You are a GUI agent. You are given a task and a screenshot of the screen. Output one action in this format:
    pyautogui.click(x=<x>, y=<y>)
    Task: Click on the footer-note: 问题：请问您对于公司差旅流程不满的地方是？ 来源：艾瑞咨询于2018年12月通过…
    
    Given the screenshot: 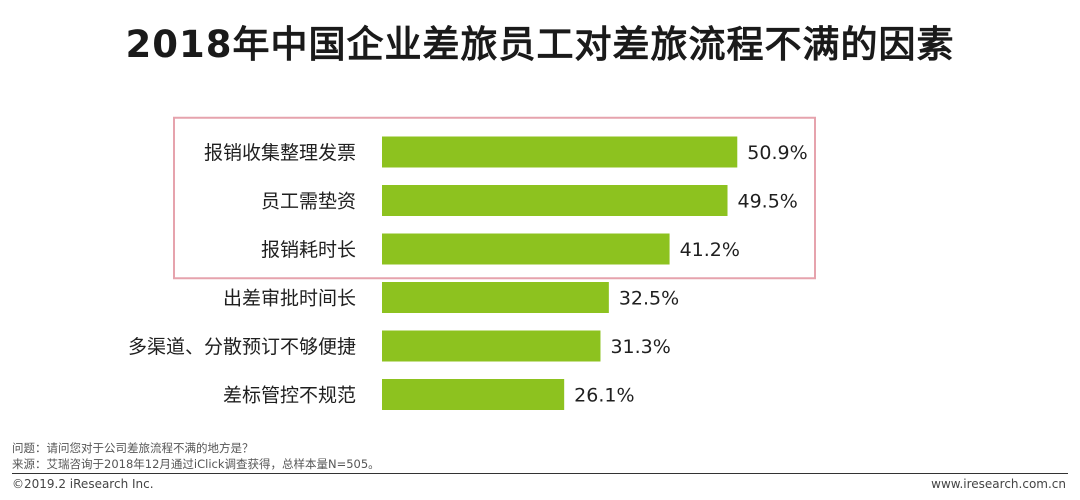 What is the action you would take?
    pyautogui.click(x=196, y=456)
    